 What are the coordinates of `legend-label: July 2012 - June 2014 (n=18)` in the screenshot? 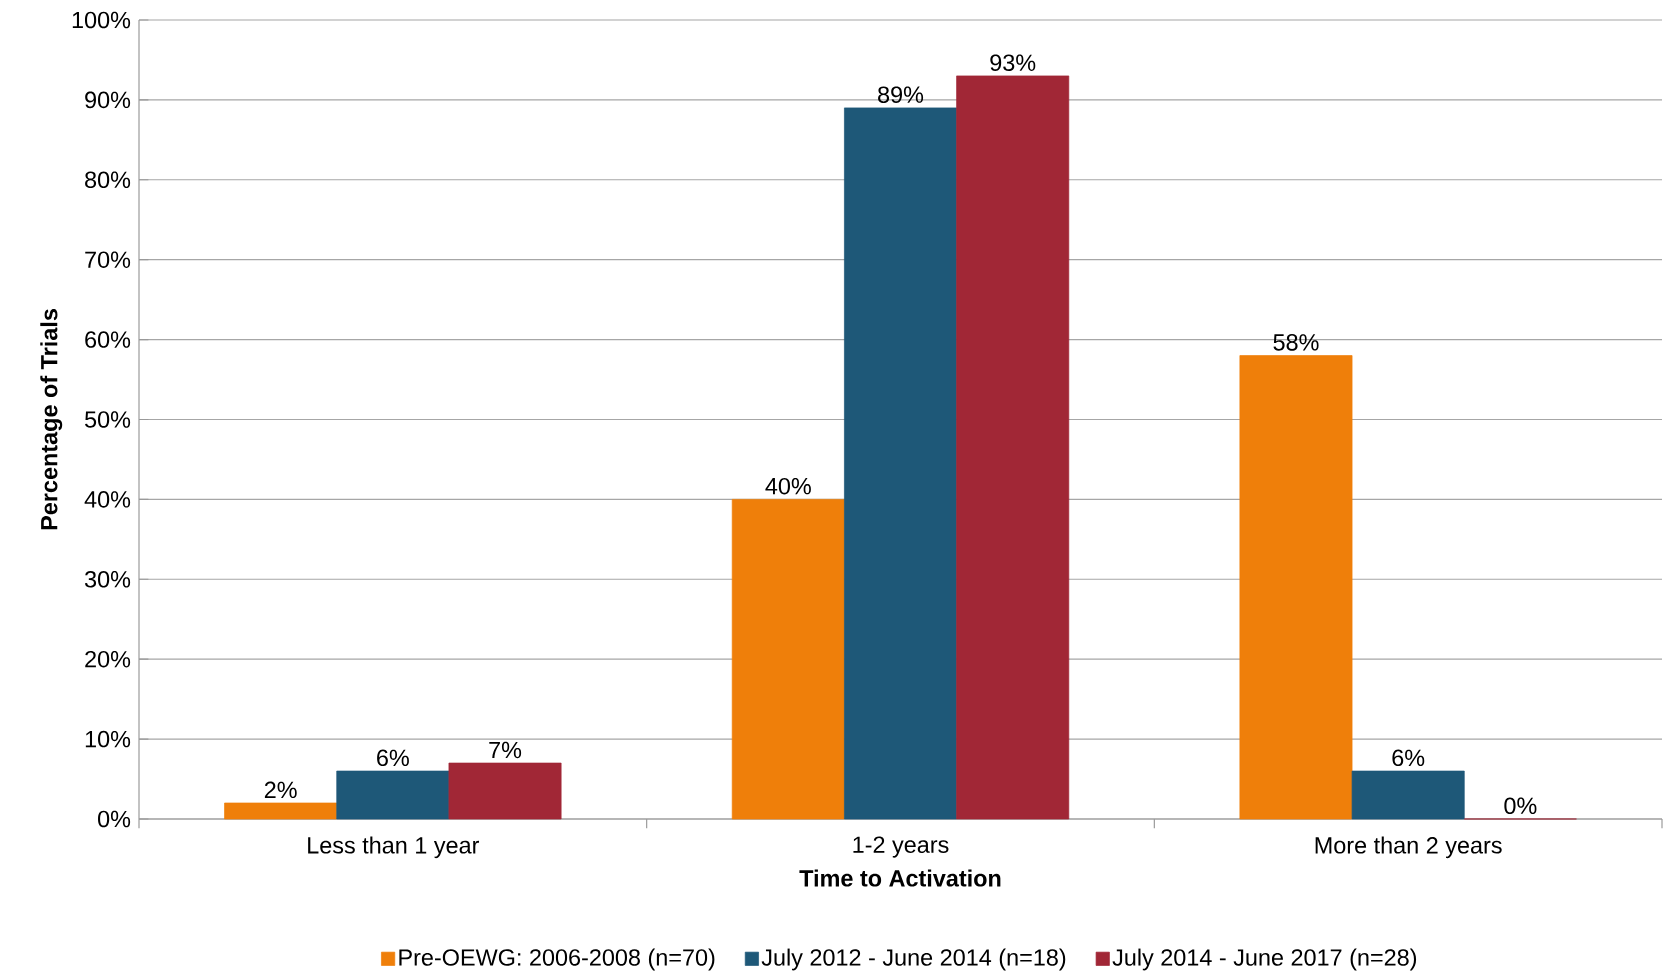 It's located at (913, 959).